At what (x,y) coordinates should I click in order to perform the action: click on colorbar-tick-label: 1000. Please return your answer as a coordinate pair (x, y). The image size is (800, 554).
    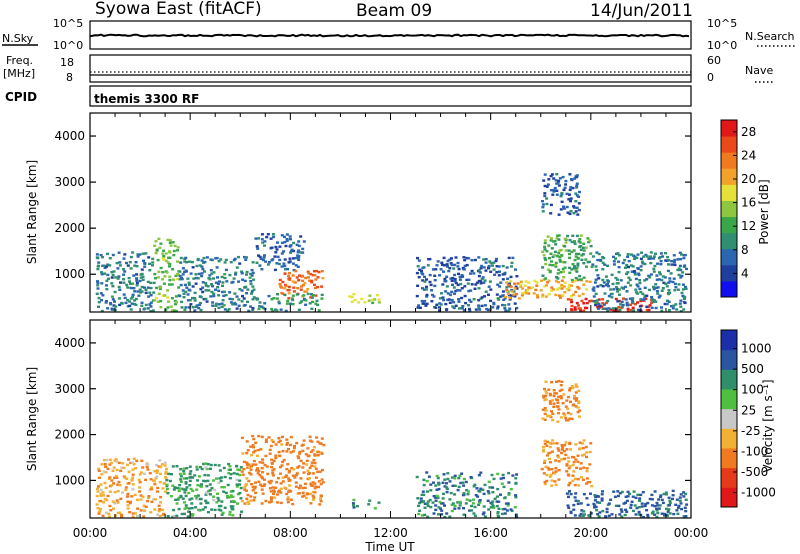
    Looking at the image, I should click on (756, 349).